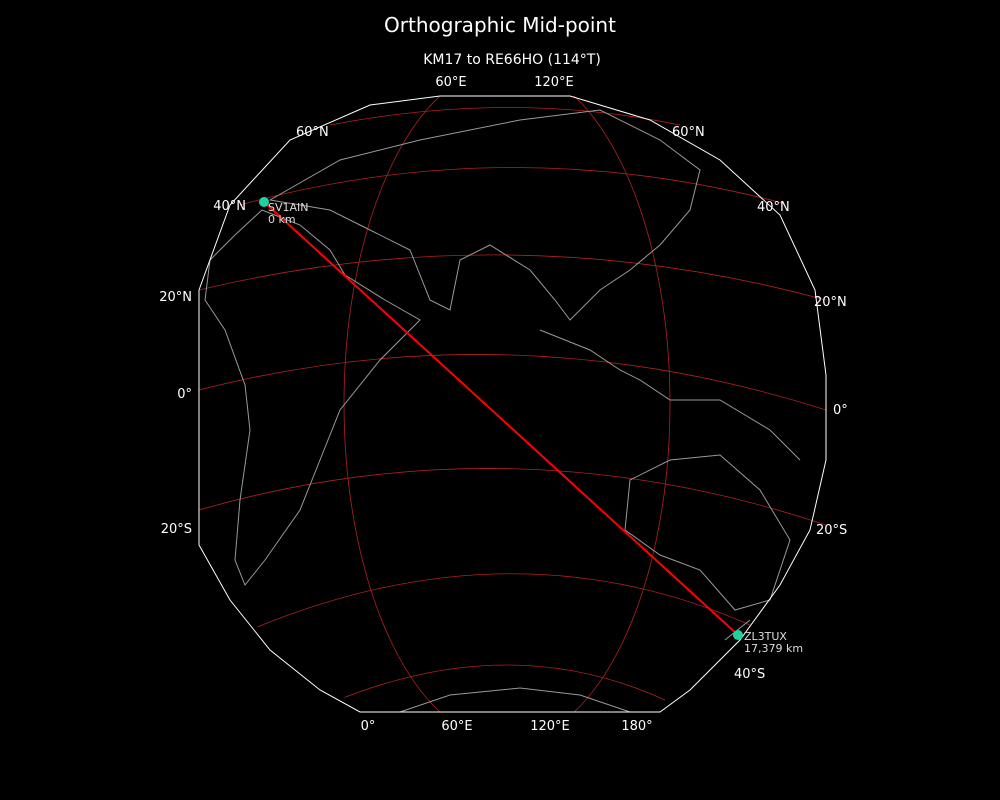  Describe the element at coordinates (670, 395) in the screenshot. I see `southeast-asia-coastline` at that location.